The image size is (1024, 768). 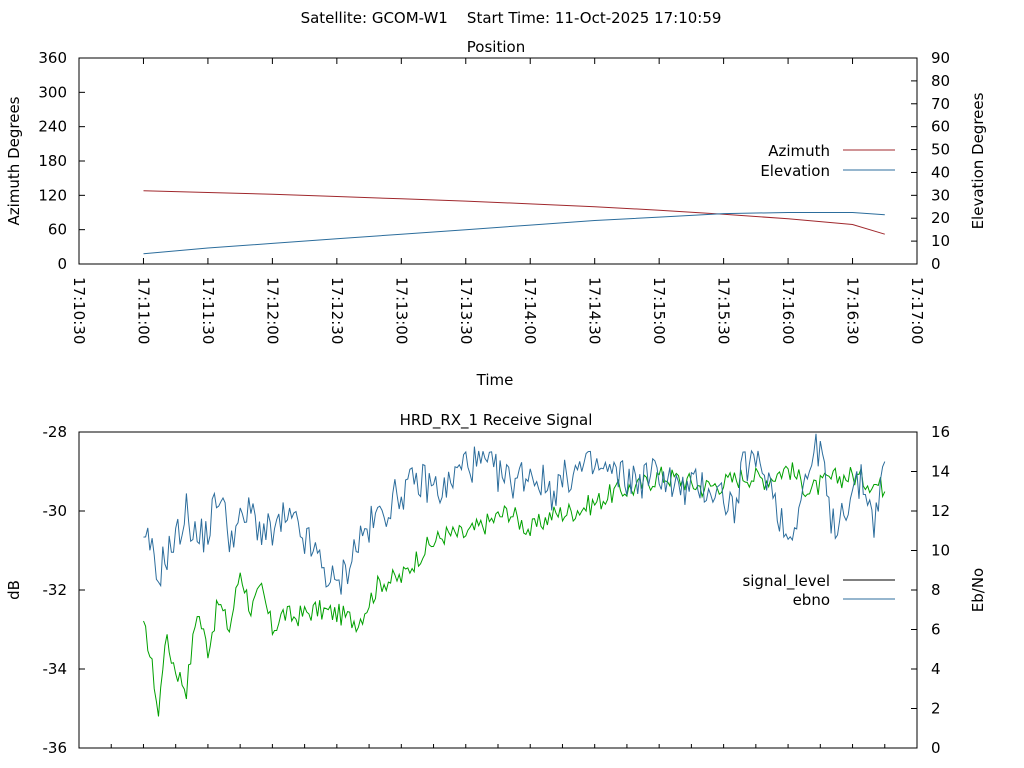 I want to click on receive-signal-ytick-label: -30, so click(x=55, y=511).